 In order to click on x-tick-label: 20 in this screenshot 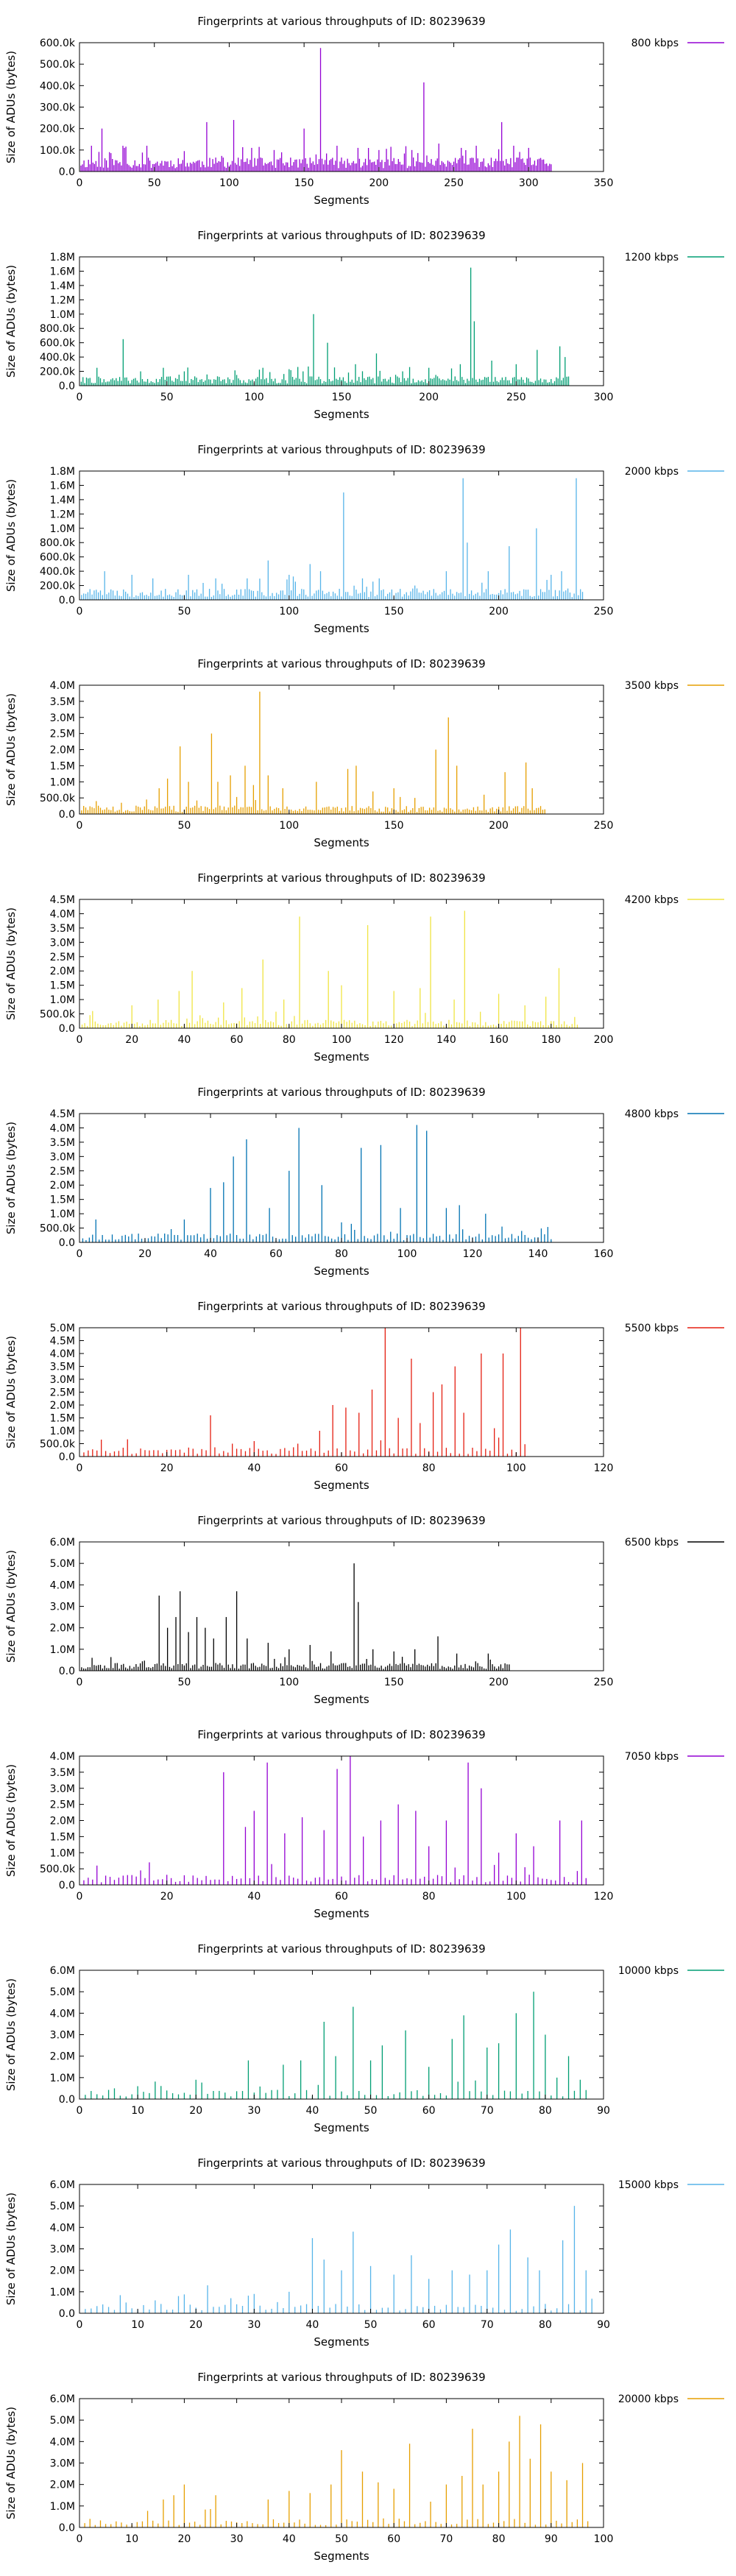, I will do `click(195, 2325)`.